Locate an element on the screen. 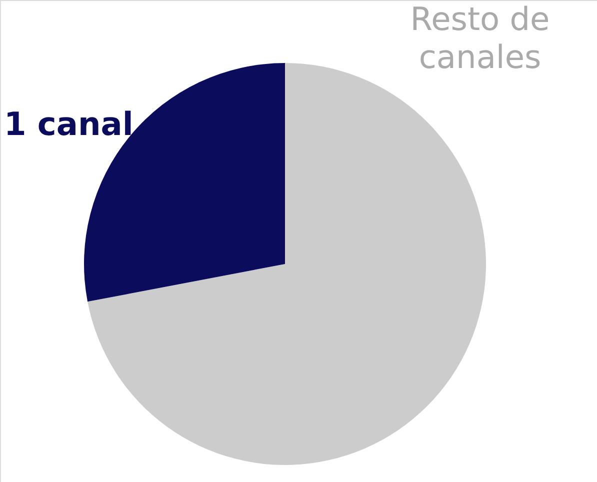 The image size is (597, 482). slice-label: Resto de canales is located at coordinates (480, 38).